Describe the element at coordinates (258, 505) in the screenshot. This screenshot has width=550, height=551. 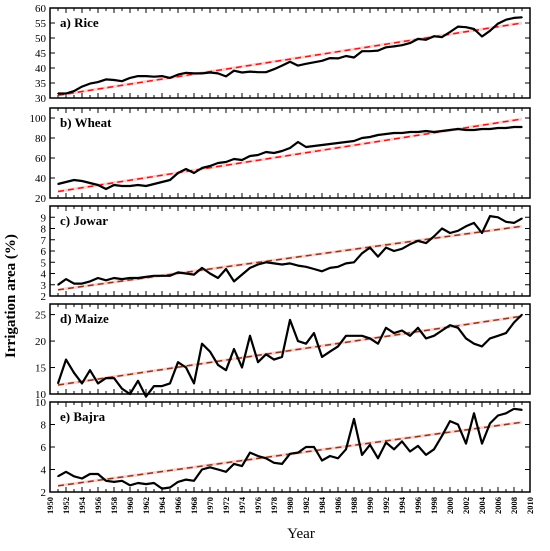
I see `x-tick-label: 1976` at that location.